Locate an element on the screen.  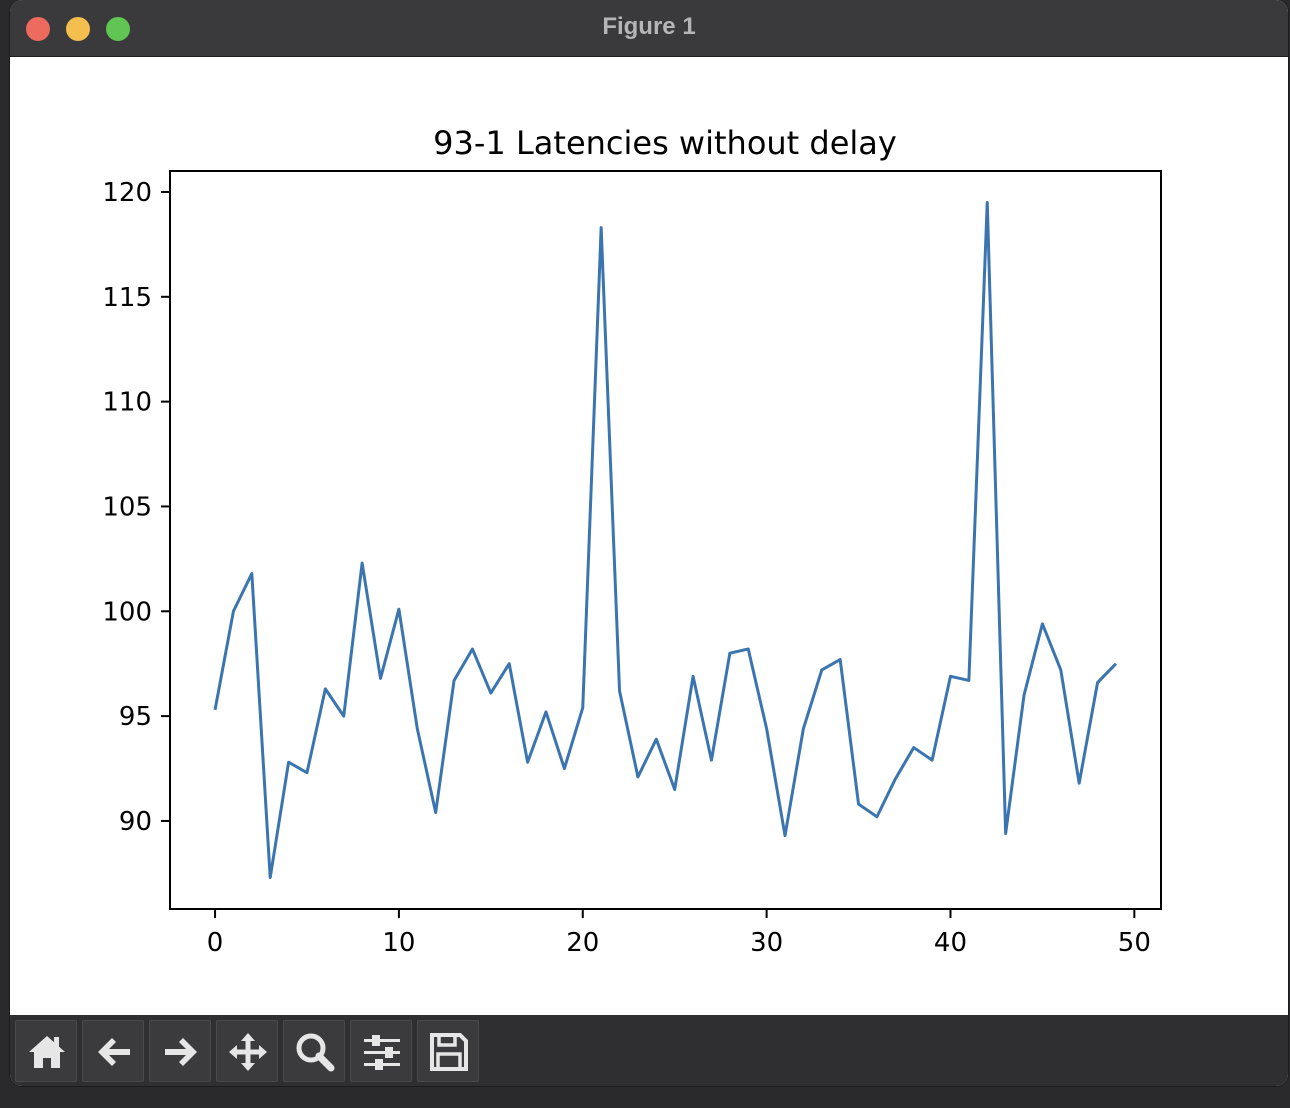
save-icon is located at coordinates (449, 1052).